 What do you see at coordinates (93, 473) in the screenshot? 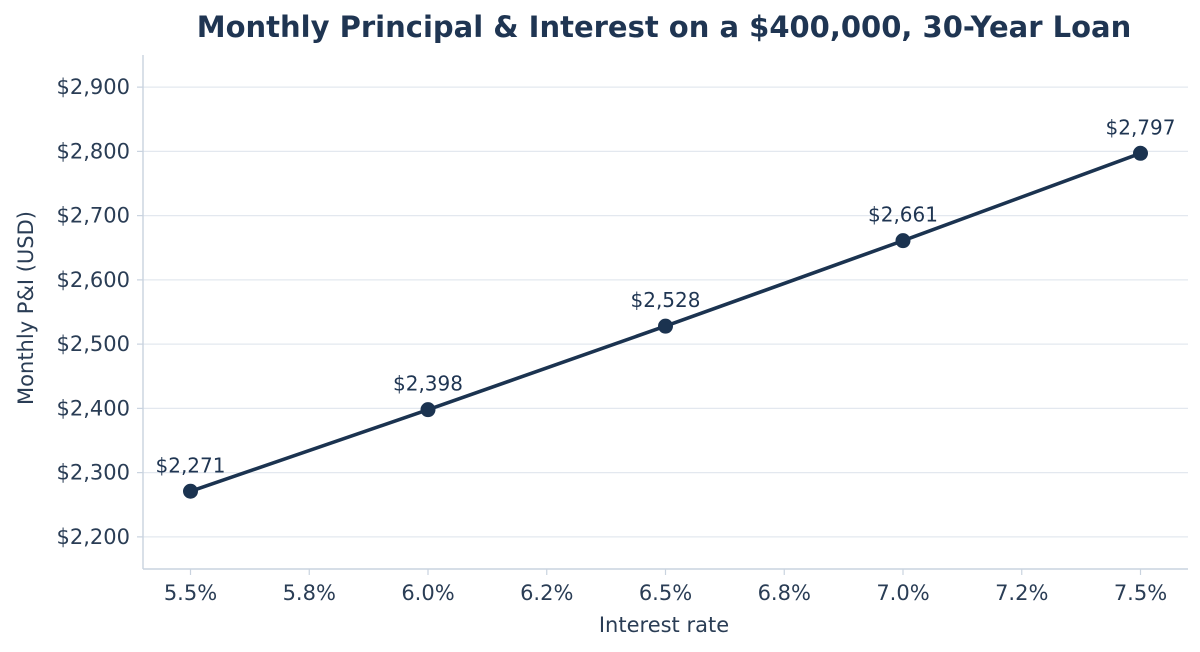
I see `y-tick-label: $2,300` at bounding box center [93, 473].